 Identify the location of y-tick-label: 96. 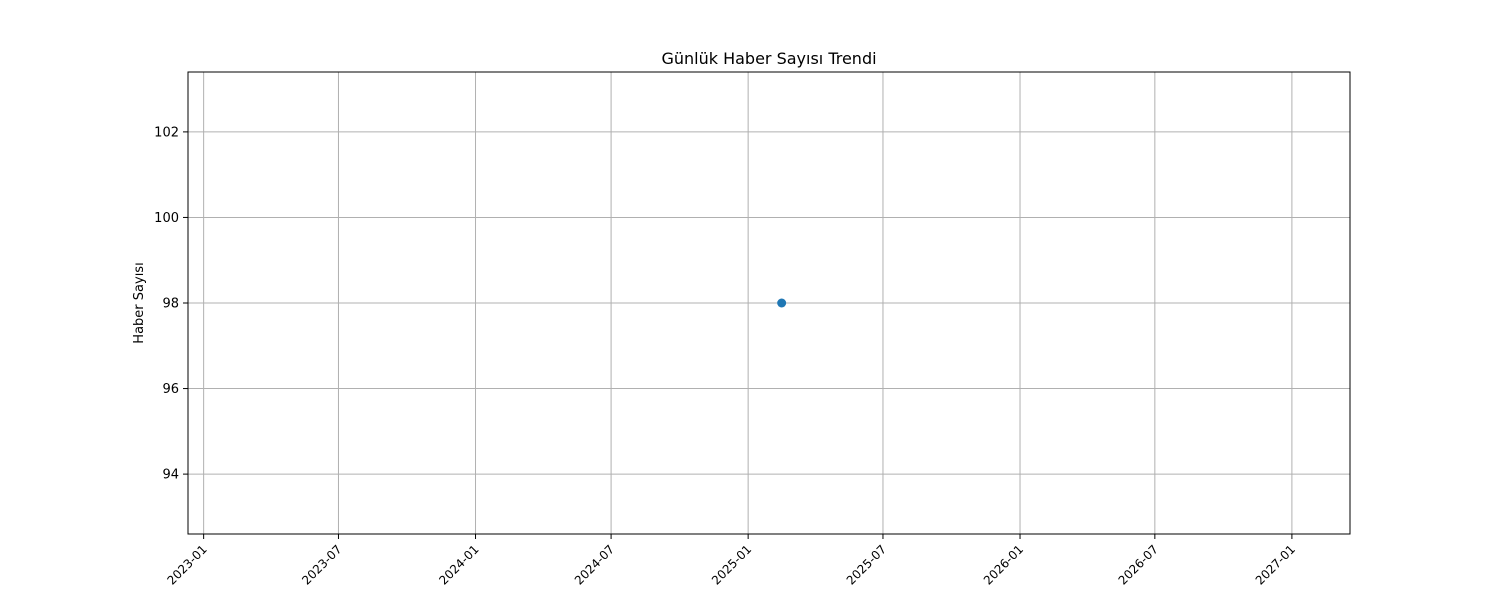
(170, 389).